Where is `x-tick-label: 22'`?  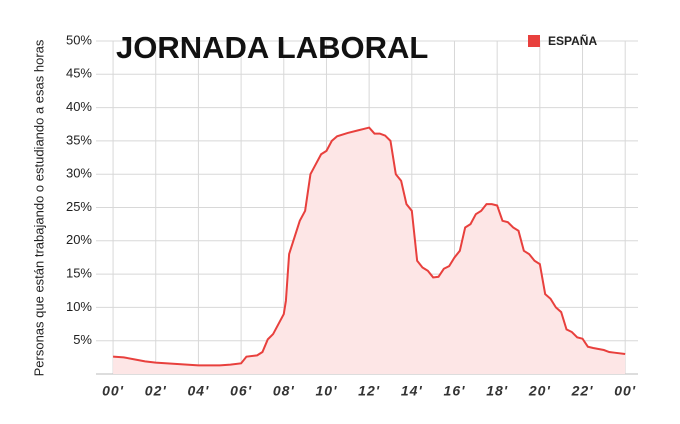
x-tick-label: 22' is located at coordinates (582, 391).